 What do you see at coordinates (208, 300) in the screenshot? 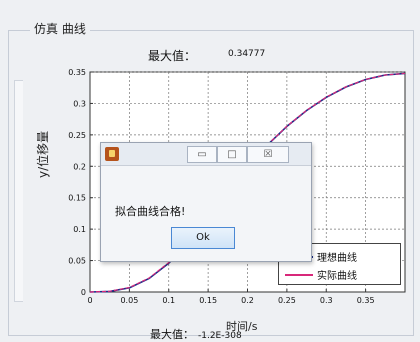
I see `x-tick-label: 0.15` at bounding box center [208, 300].